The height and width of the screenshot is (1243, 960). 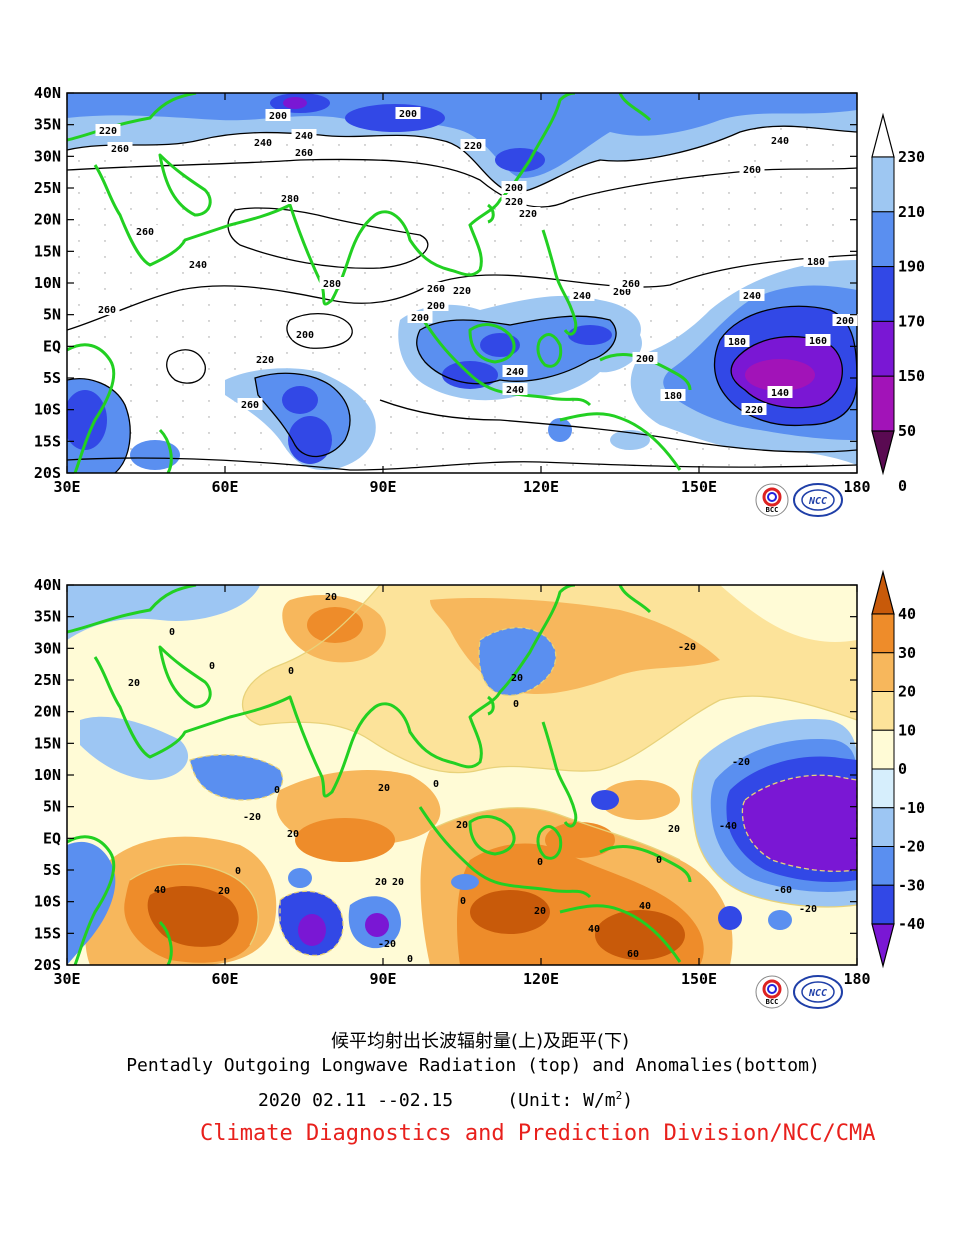 What do you see at coordinates (772, 500) in the screenshot?
I see `bcc-logo: BCC` at bounding box center [772, 500].